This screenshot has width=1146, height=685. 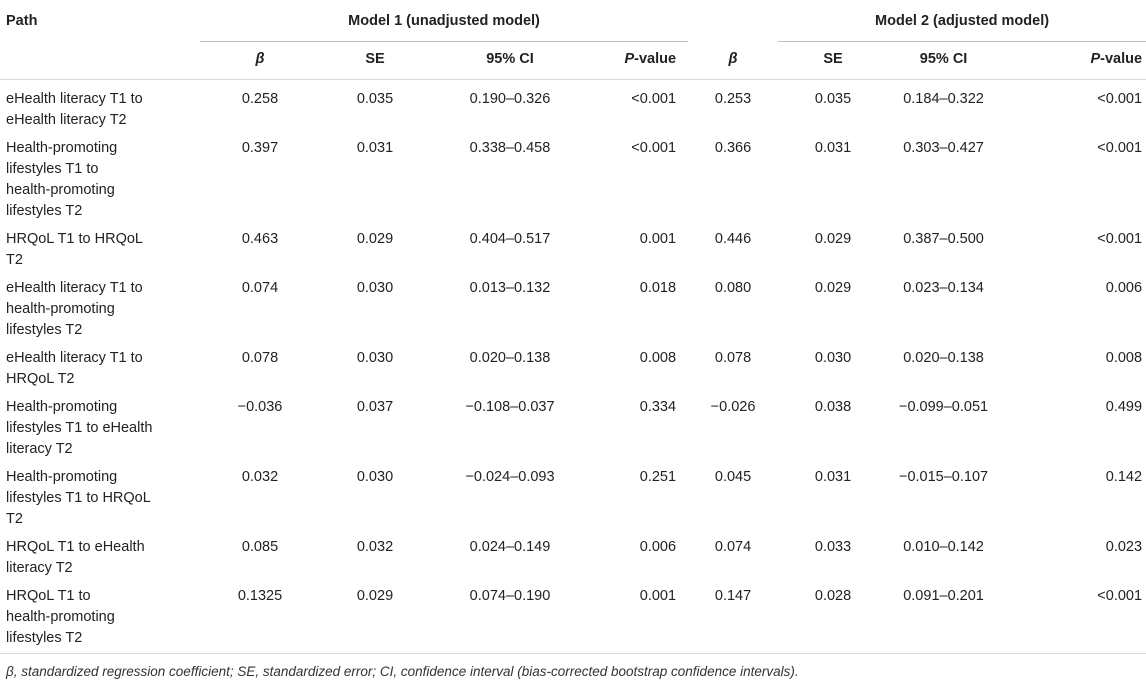 What do you see at coordinates (510, 407) in the screenshot?
I see `m1-ci-cell: −0.108–0.037` at bounding box center [510, 407].